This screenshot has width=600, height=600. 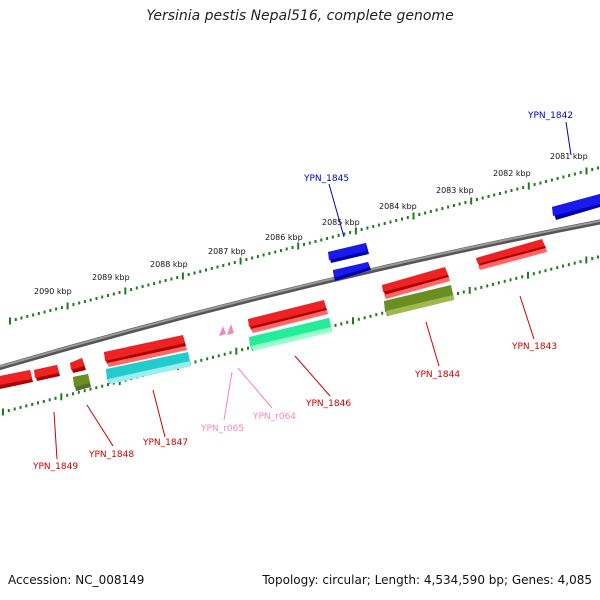 I want to click on accession-text: Accession: NC_008149, so click(x=76, y=580).